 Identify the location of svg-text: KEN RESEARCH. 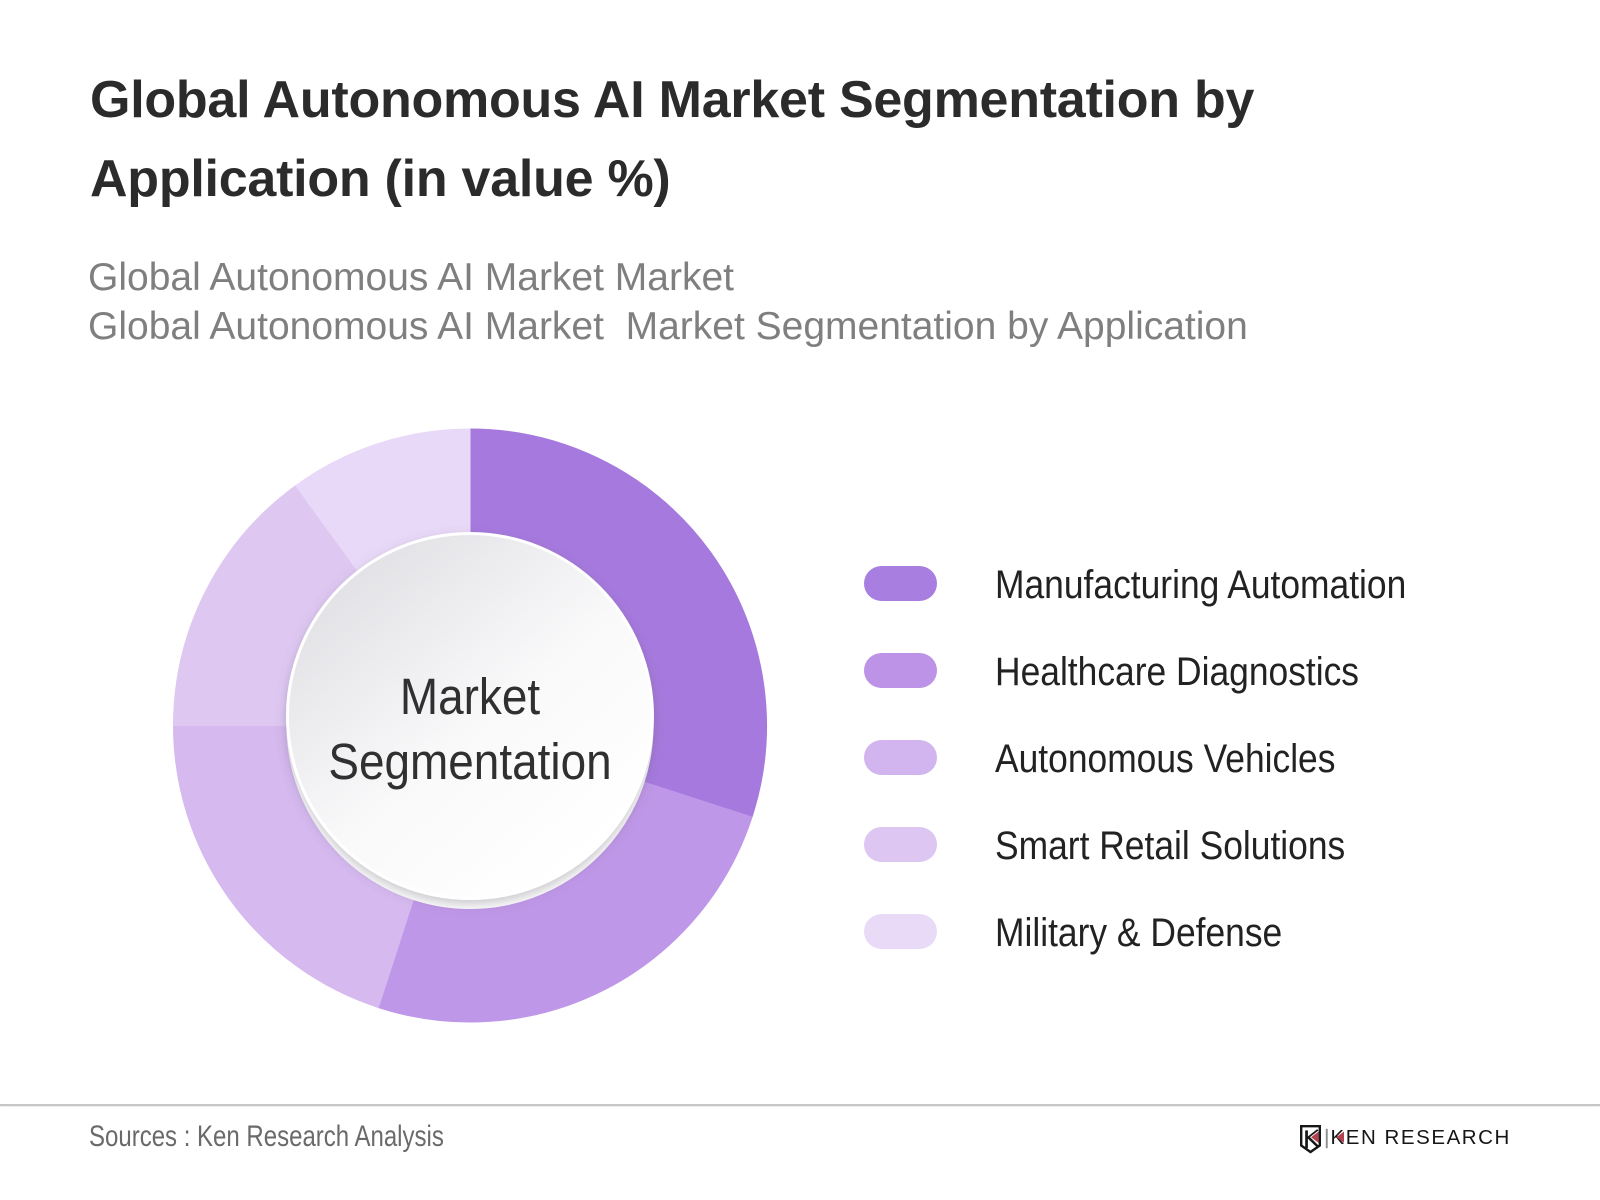
(1421, 1137).